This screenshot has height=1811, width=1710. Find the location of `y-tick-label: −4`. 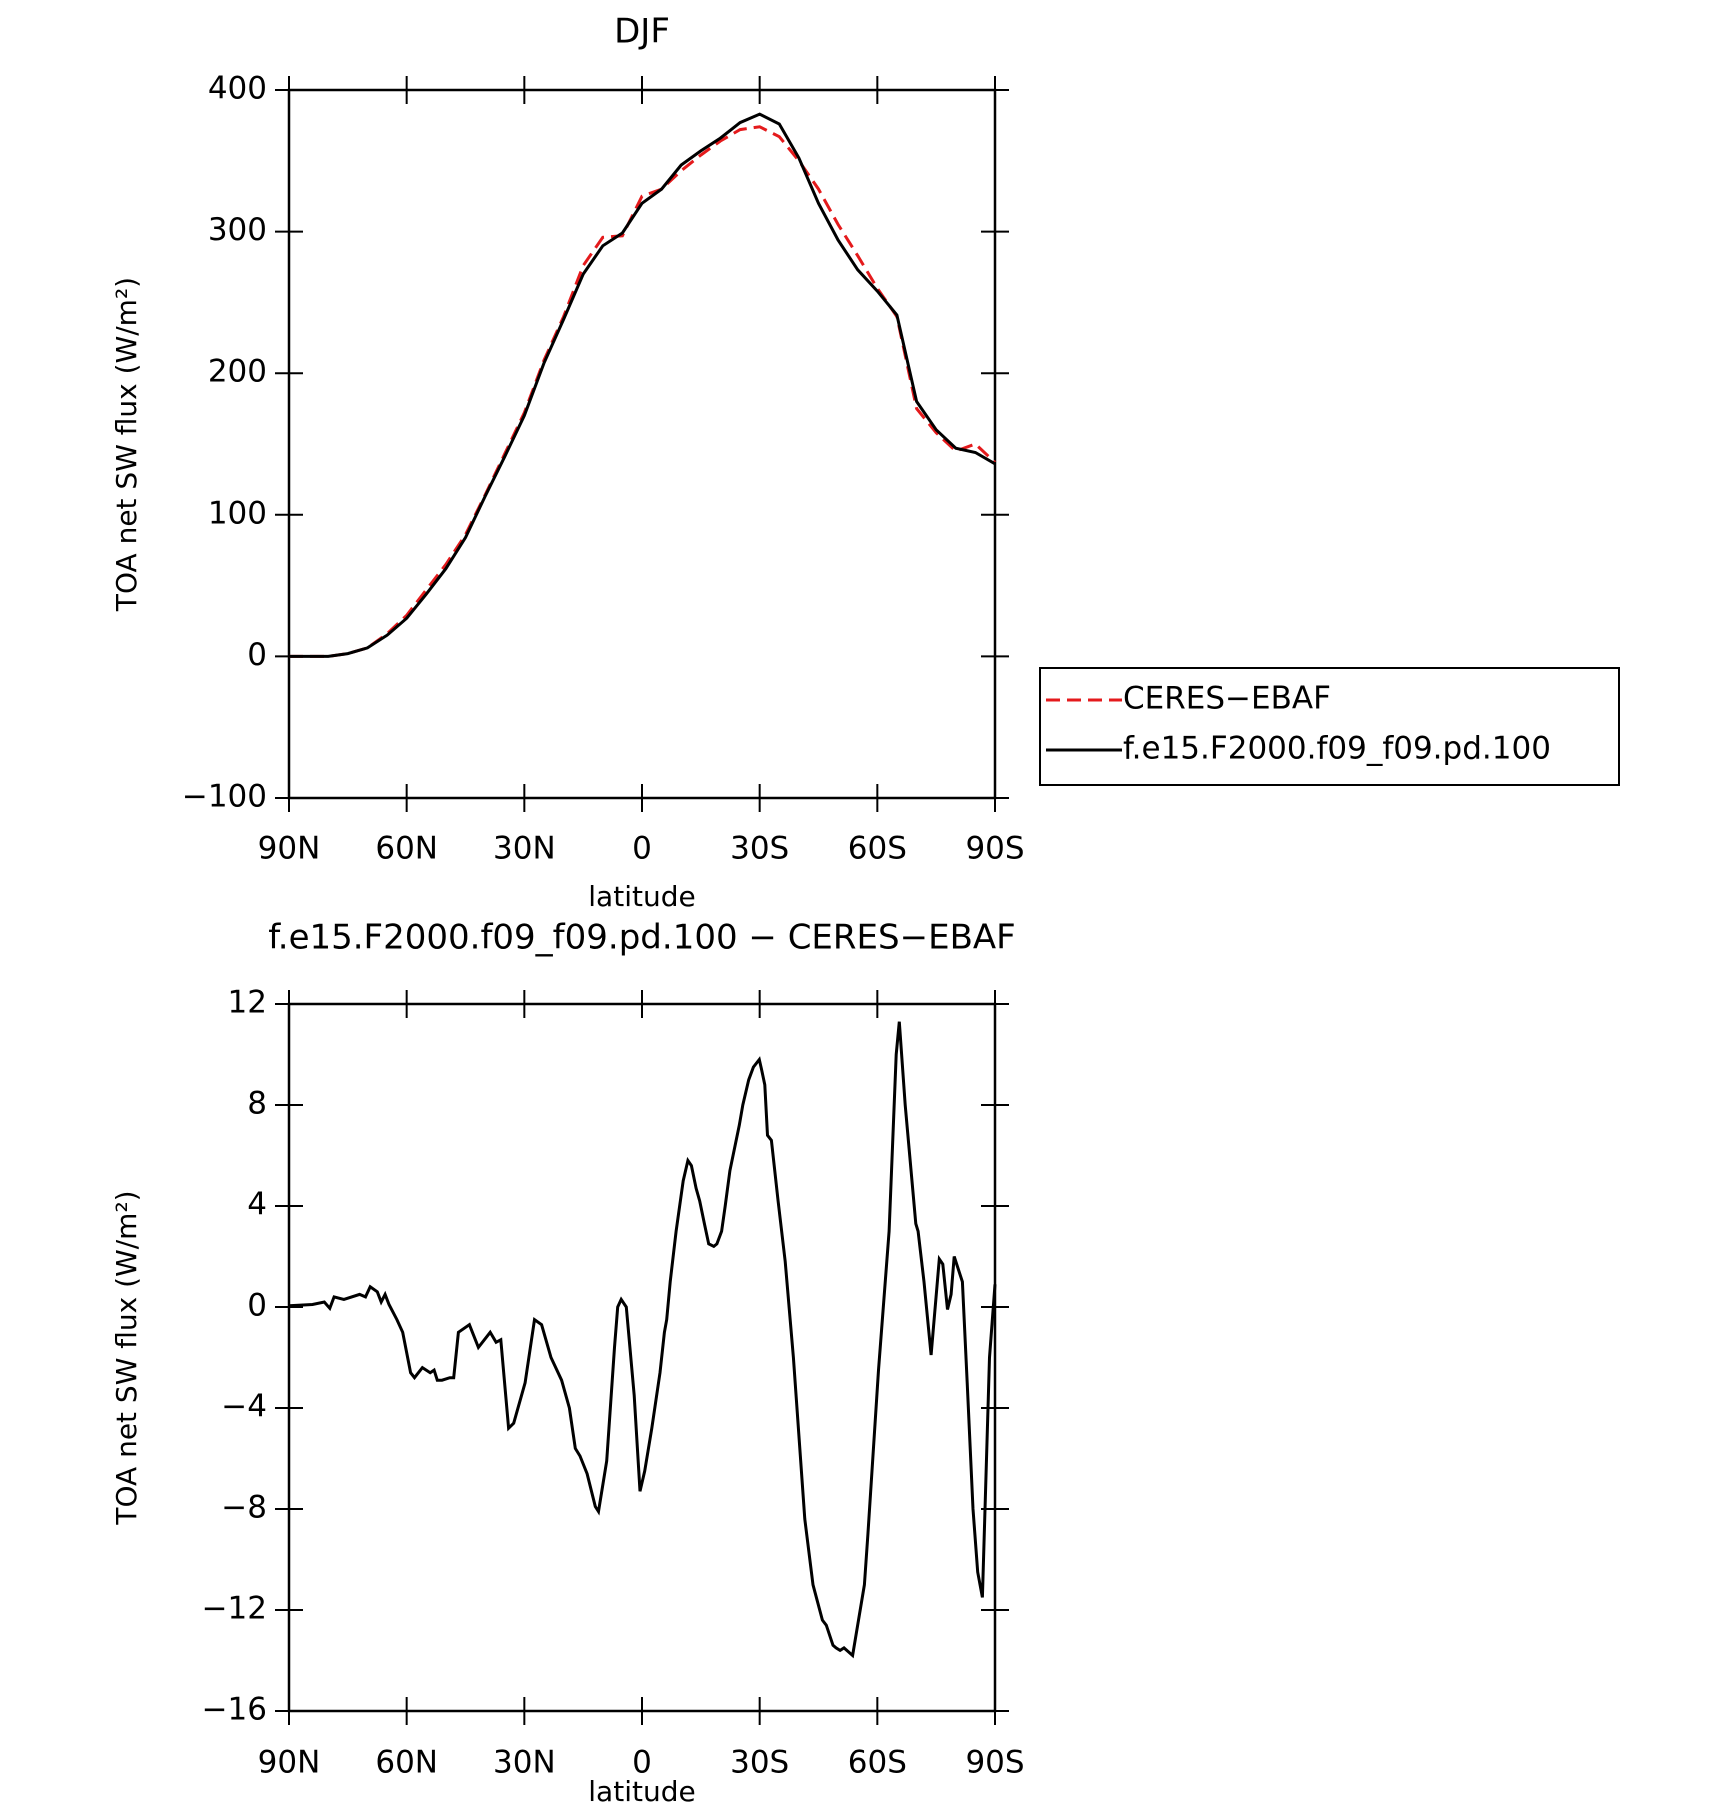

y-tick-label: −4 is located at coordinates (244, 1407).